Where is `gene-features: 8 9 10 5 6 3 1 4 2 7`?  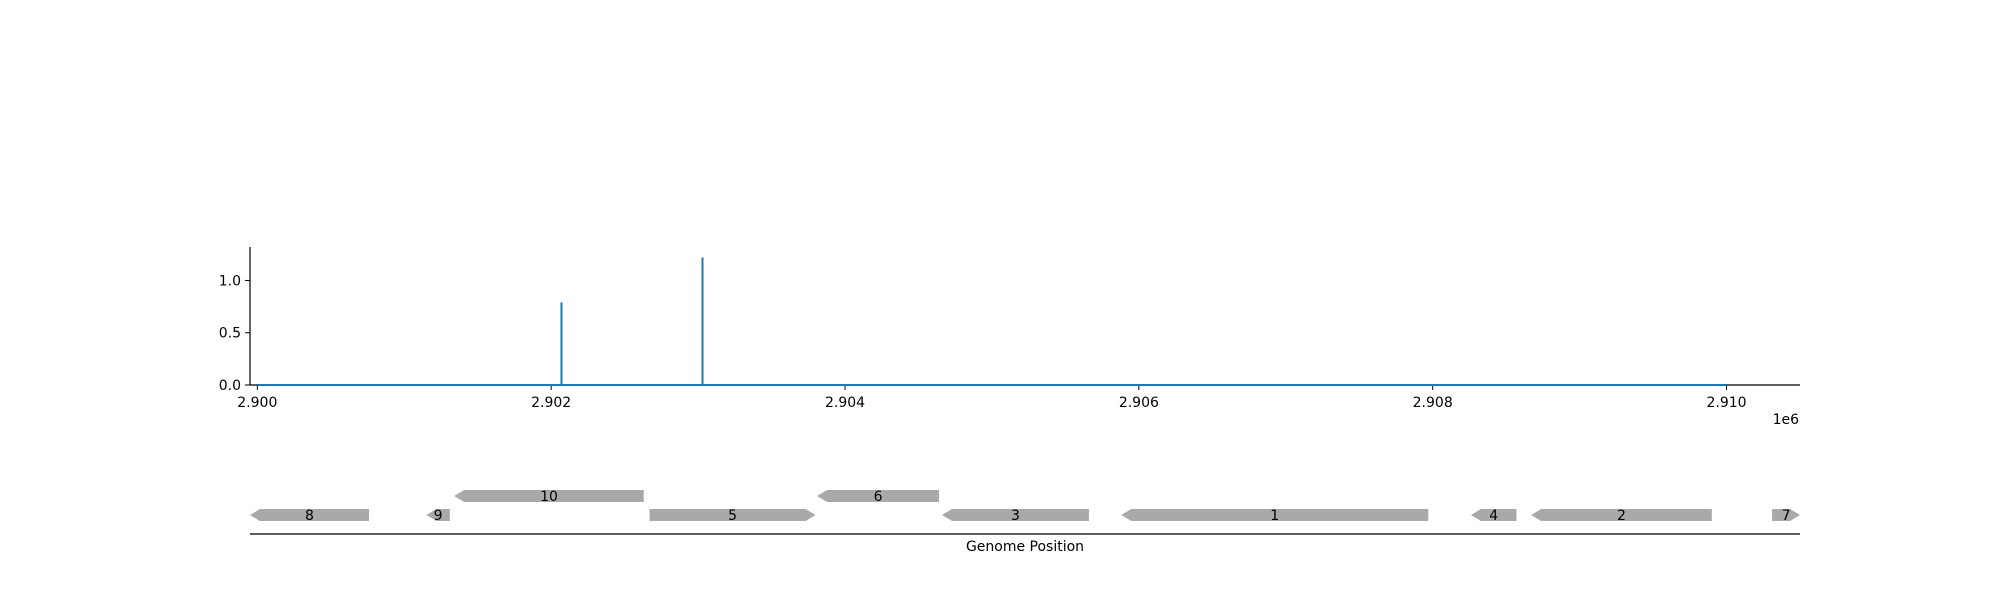
gene-features: 8 9 10 5 6 3 1 4 2 7 is located at coordinates (1025, 506).